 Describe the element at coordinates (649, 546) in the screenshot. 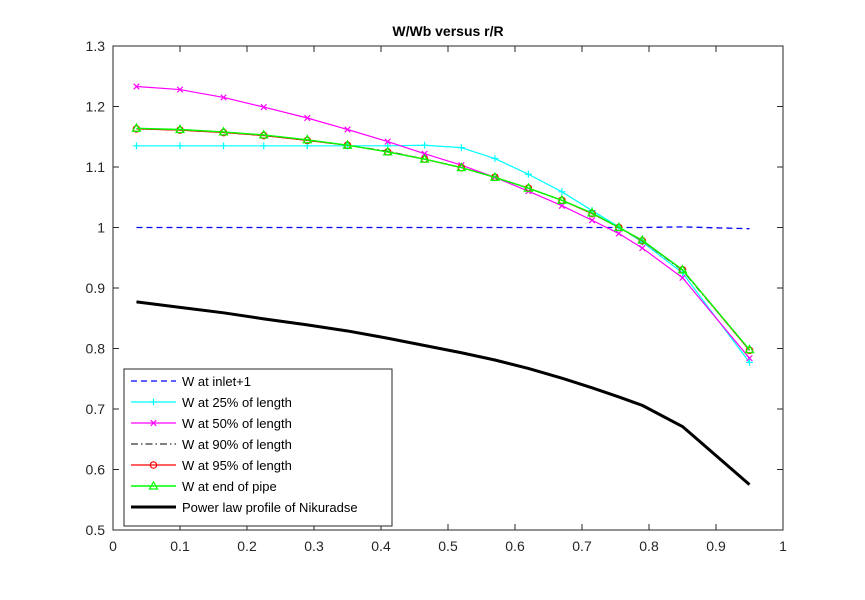

I see `x-tick-label: 0.8` at that location.